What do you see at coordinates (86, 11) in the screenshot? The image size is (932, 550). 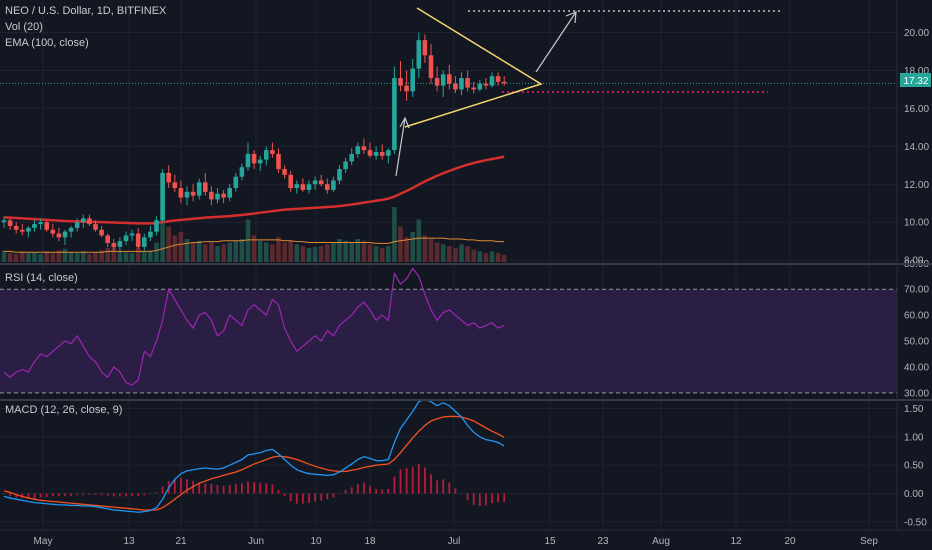 I see `symbol-title: NEO / U.S. Dollar, 1D, BITFINEX` at bounding box center [86, 11].